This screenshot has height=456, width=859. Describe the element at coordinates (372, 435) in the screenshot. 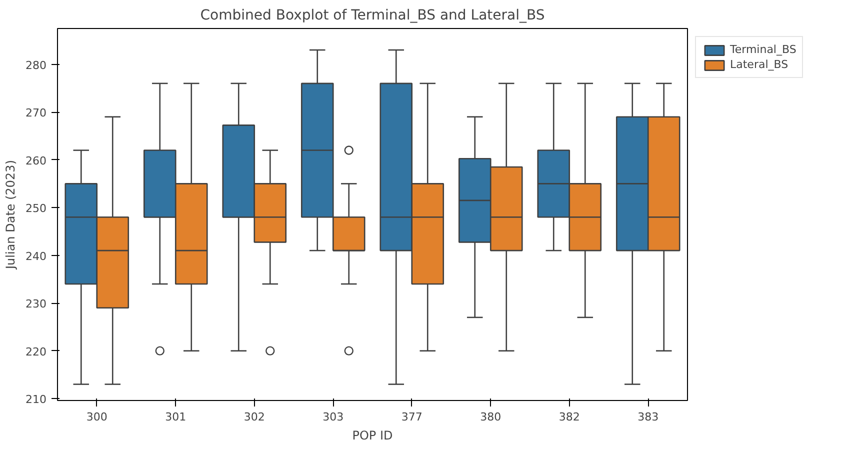

I see `x-axis-title: POP ID` at that location.